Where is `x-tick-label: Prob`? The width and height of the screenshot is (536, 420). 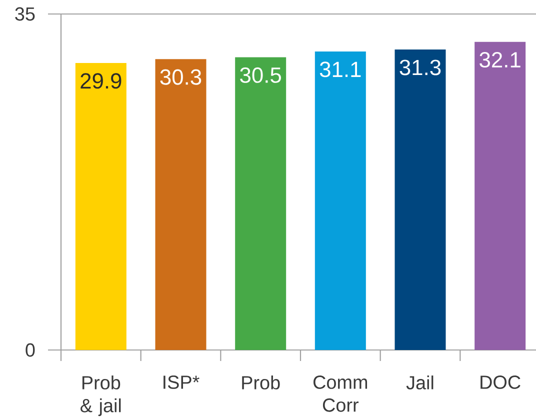 x-tick-label: Prob is located at coordinates (261, 383).